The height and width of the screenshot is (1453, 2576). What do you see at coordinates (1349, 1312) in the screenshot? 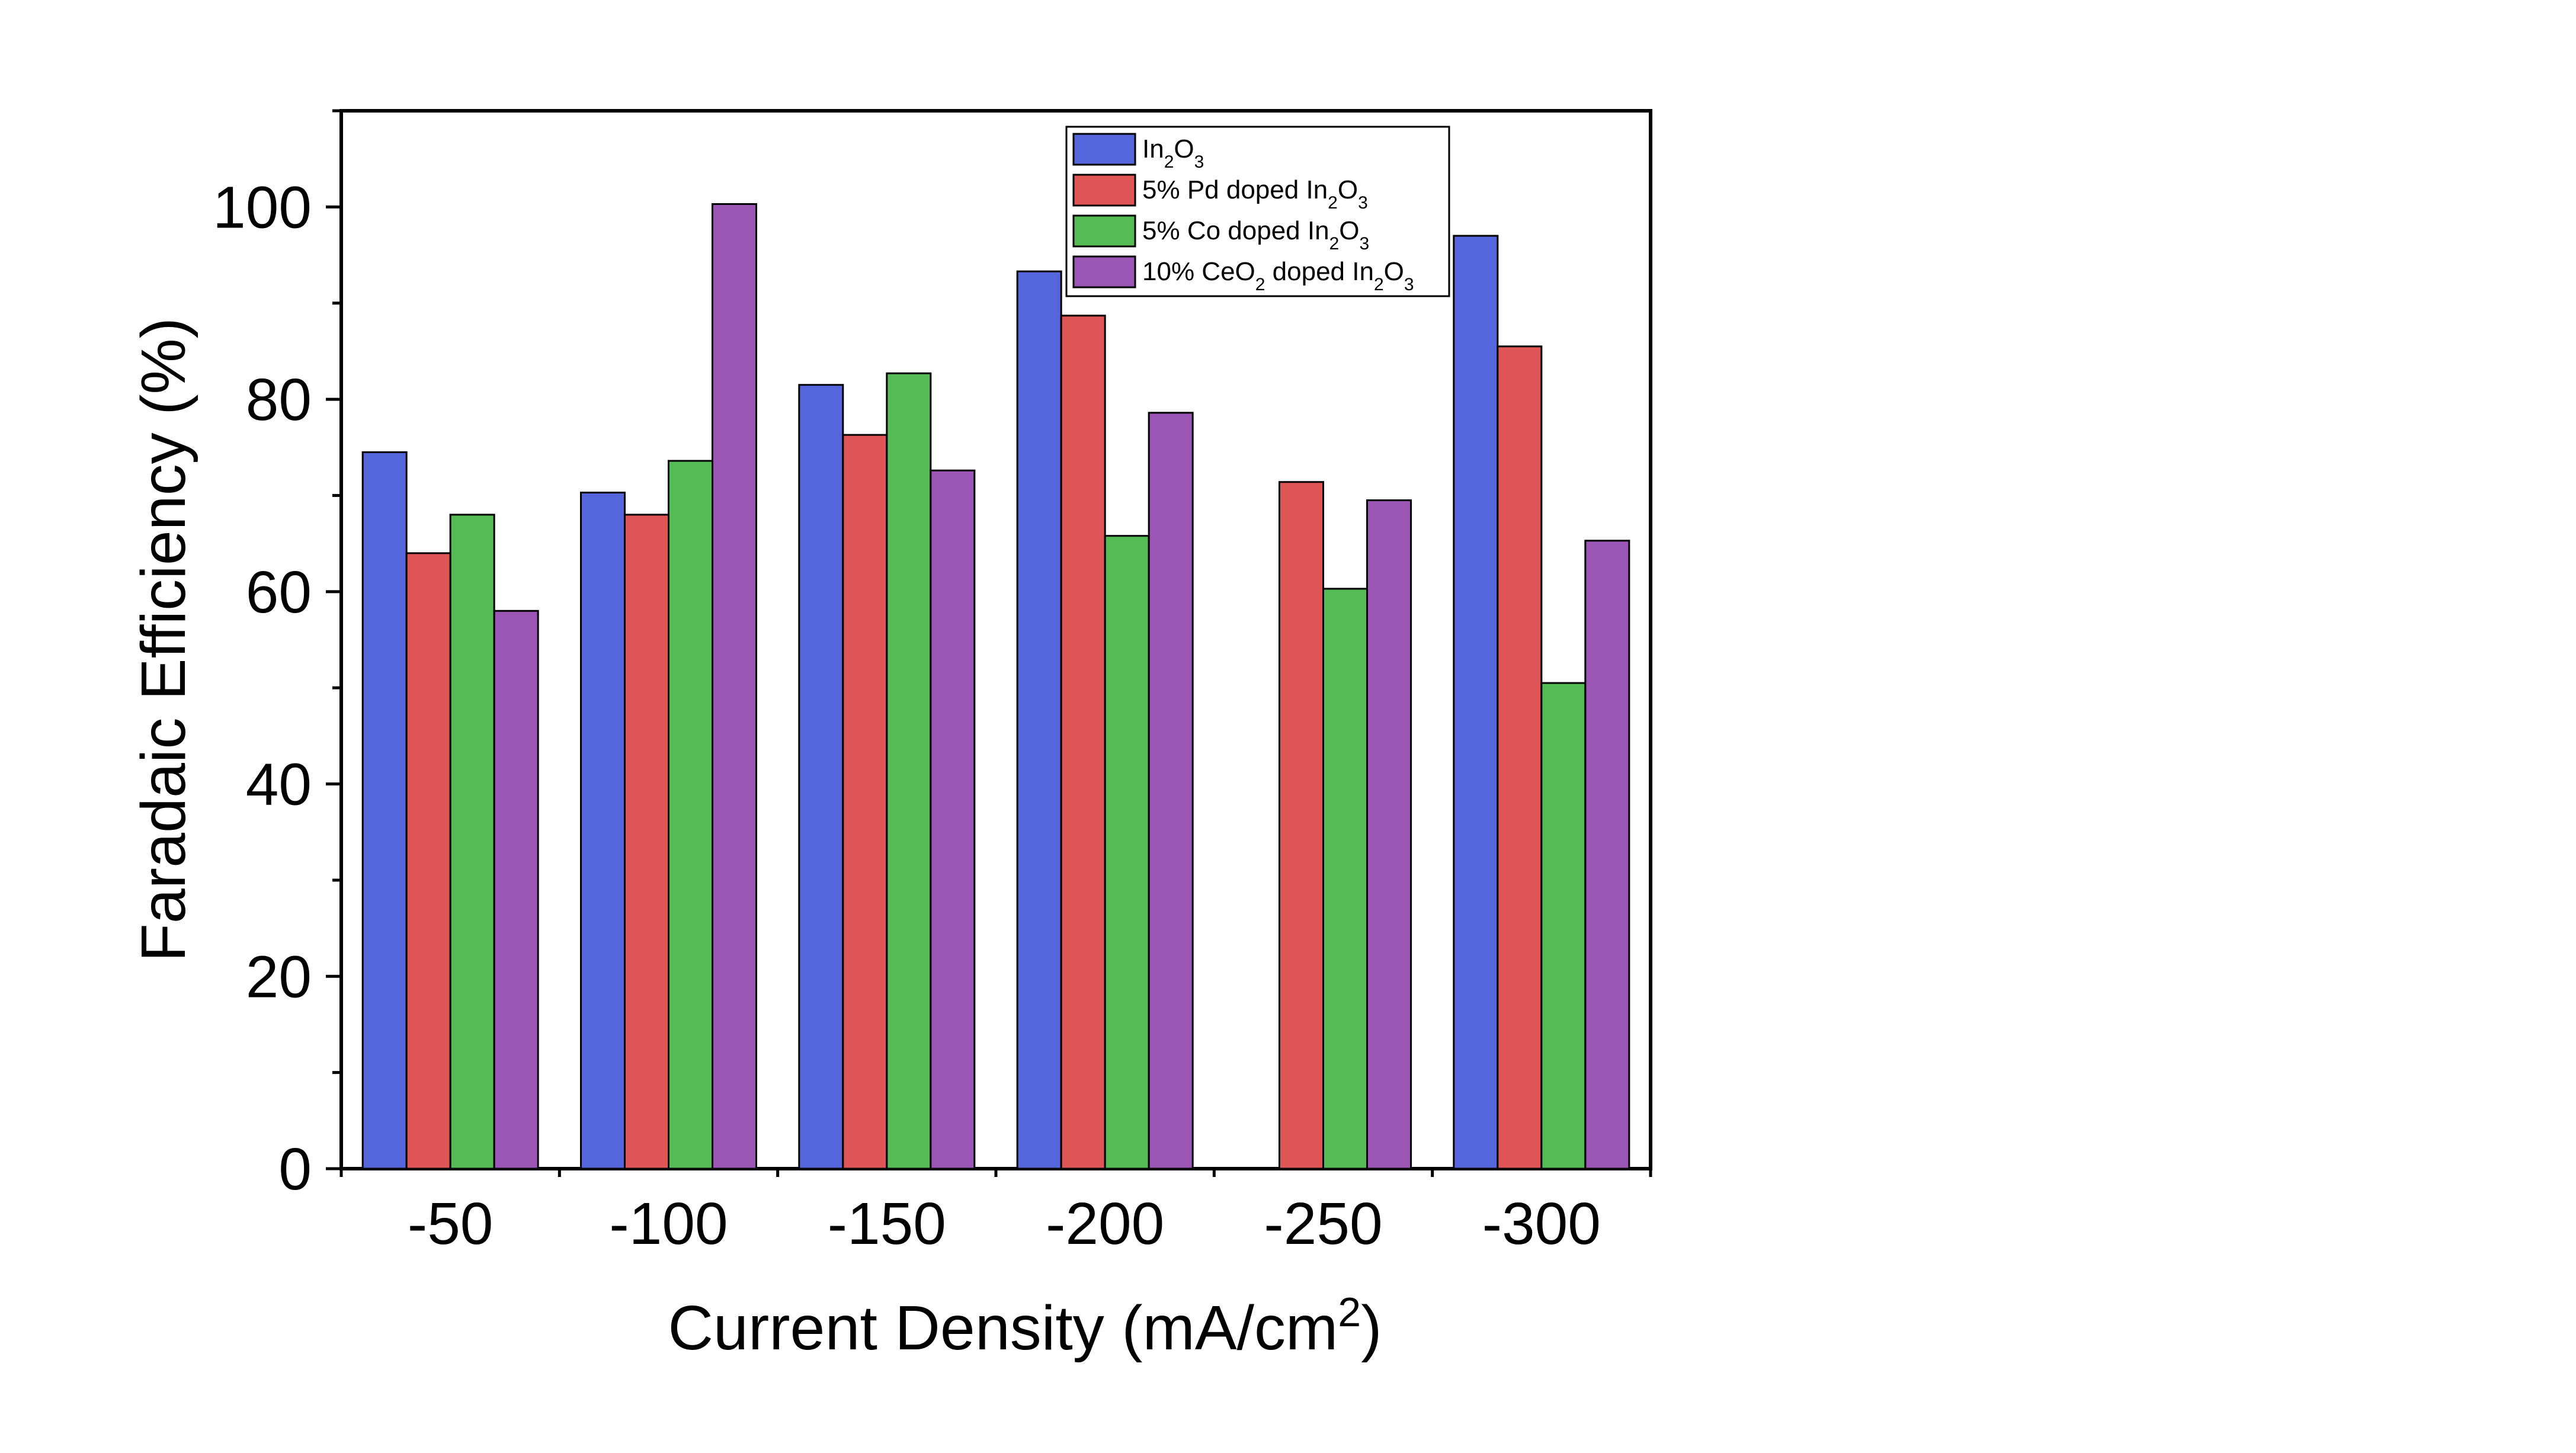
I see `x-axis-title-sup: 2` at bounding box center [1349, 1312].